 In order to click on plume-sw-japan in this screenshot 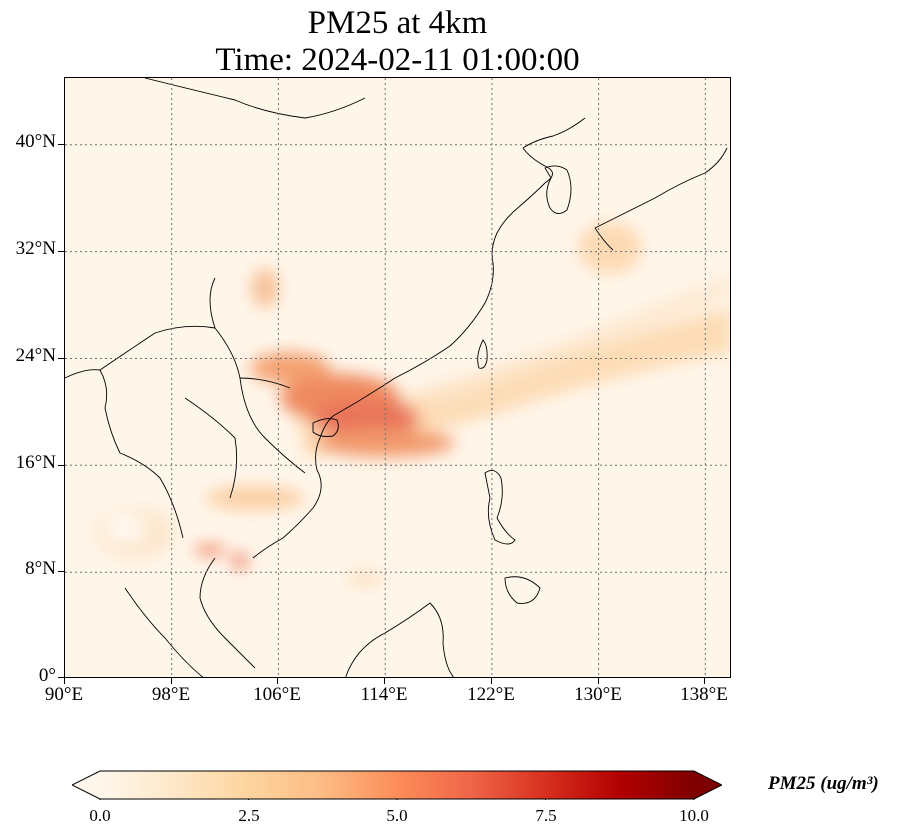, I will do `click(610, 248)`.